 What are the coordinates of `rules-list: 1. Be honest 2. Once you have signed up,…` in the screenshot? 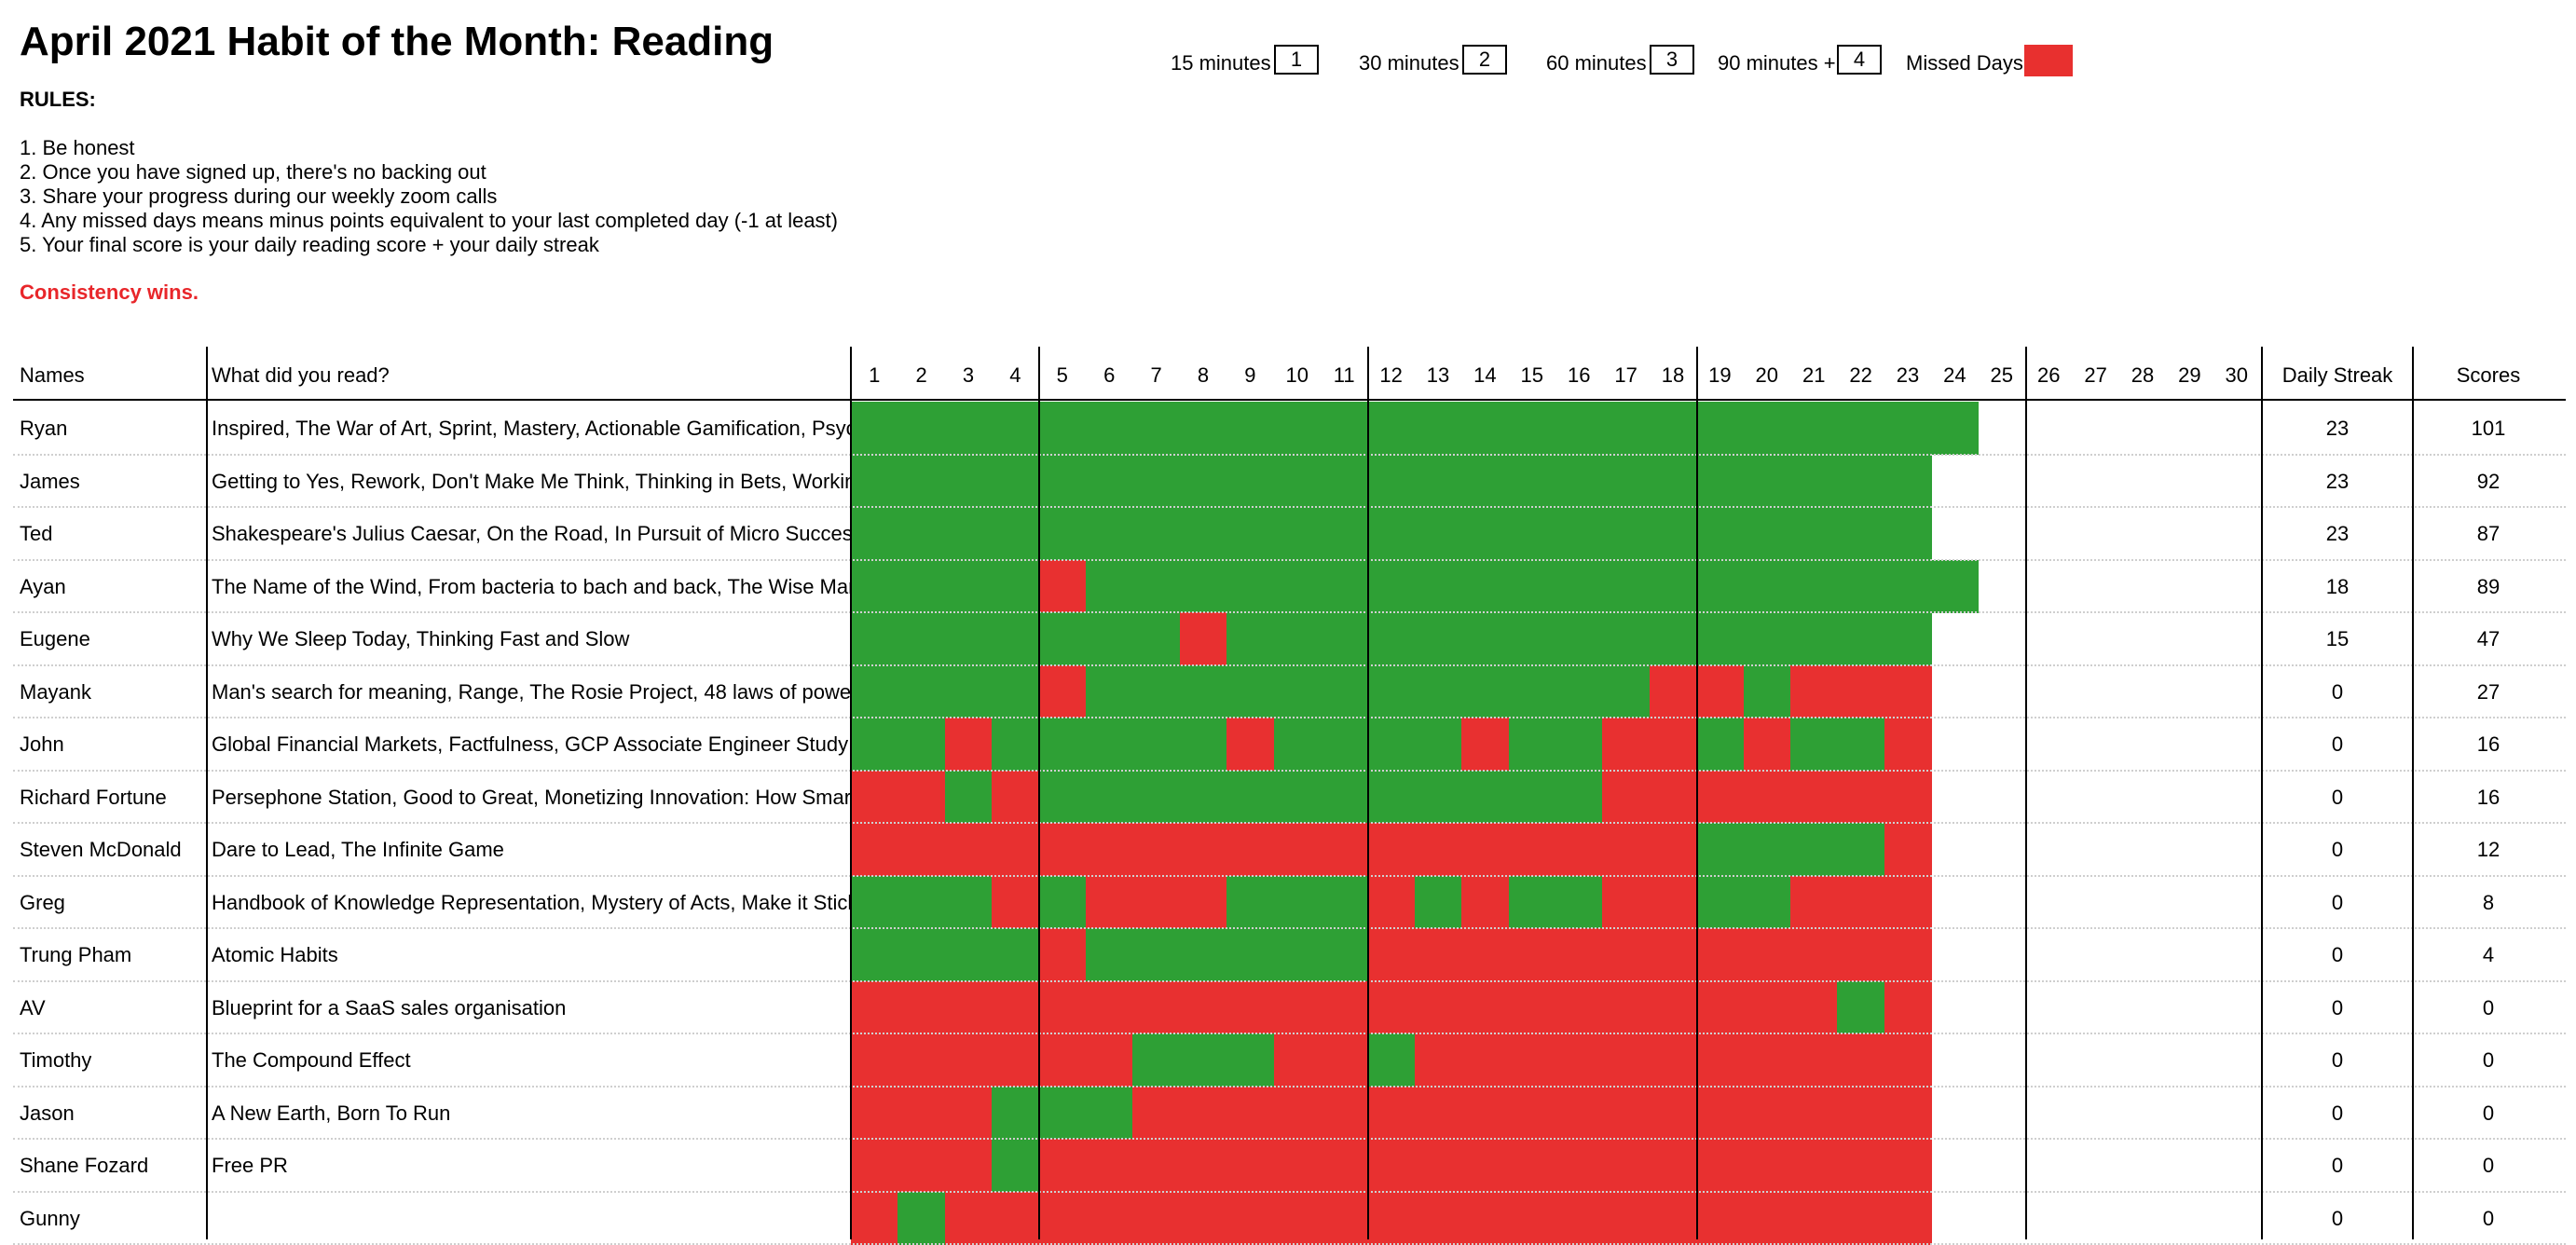 It's located at (429, 197).